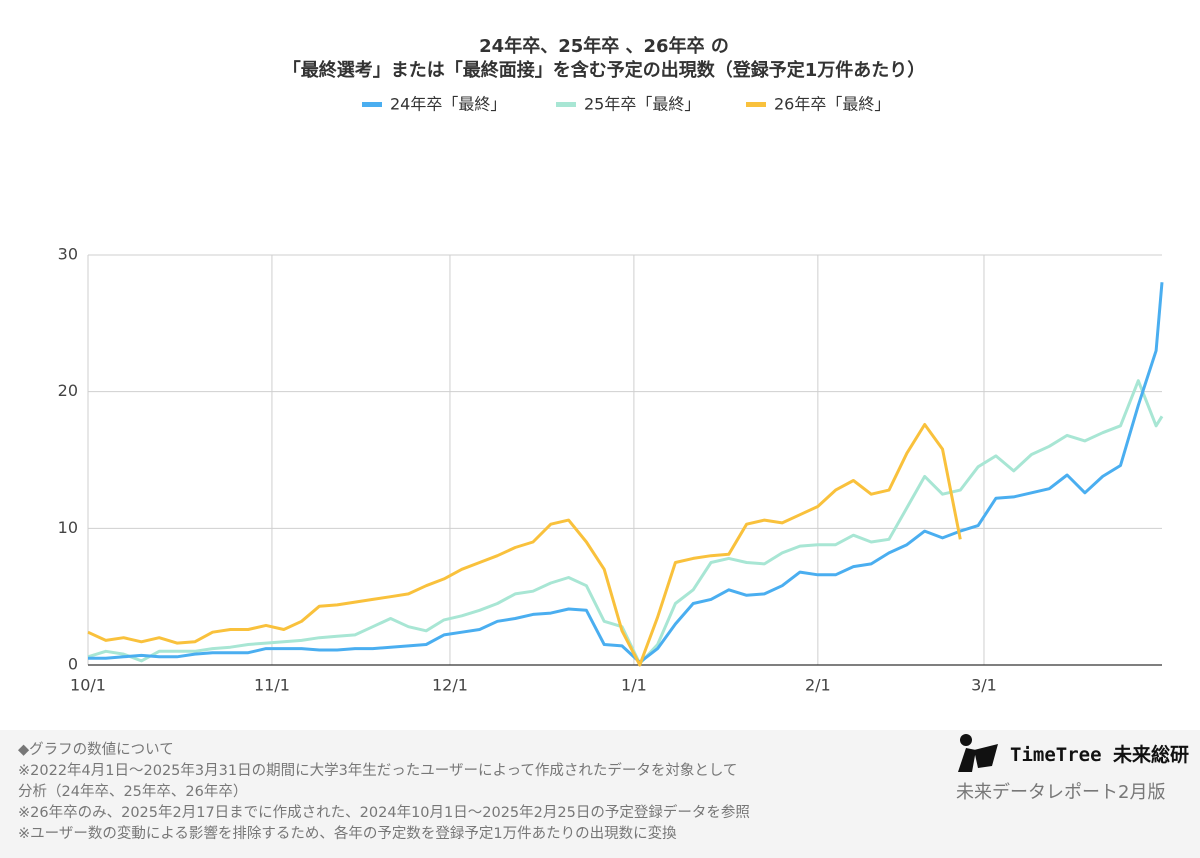 Image resolution: width=1200 pixels, height=858 pixels. Describe the element at coordinates (88, 685) in the screenshot. I see `x-tick-label: 10/1` at that location.